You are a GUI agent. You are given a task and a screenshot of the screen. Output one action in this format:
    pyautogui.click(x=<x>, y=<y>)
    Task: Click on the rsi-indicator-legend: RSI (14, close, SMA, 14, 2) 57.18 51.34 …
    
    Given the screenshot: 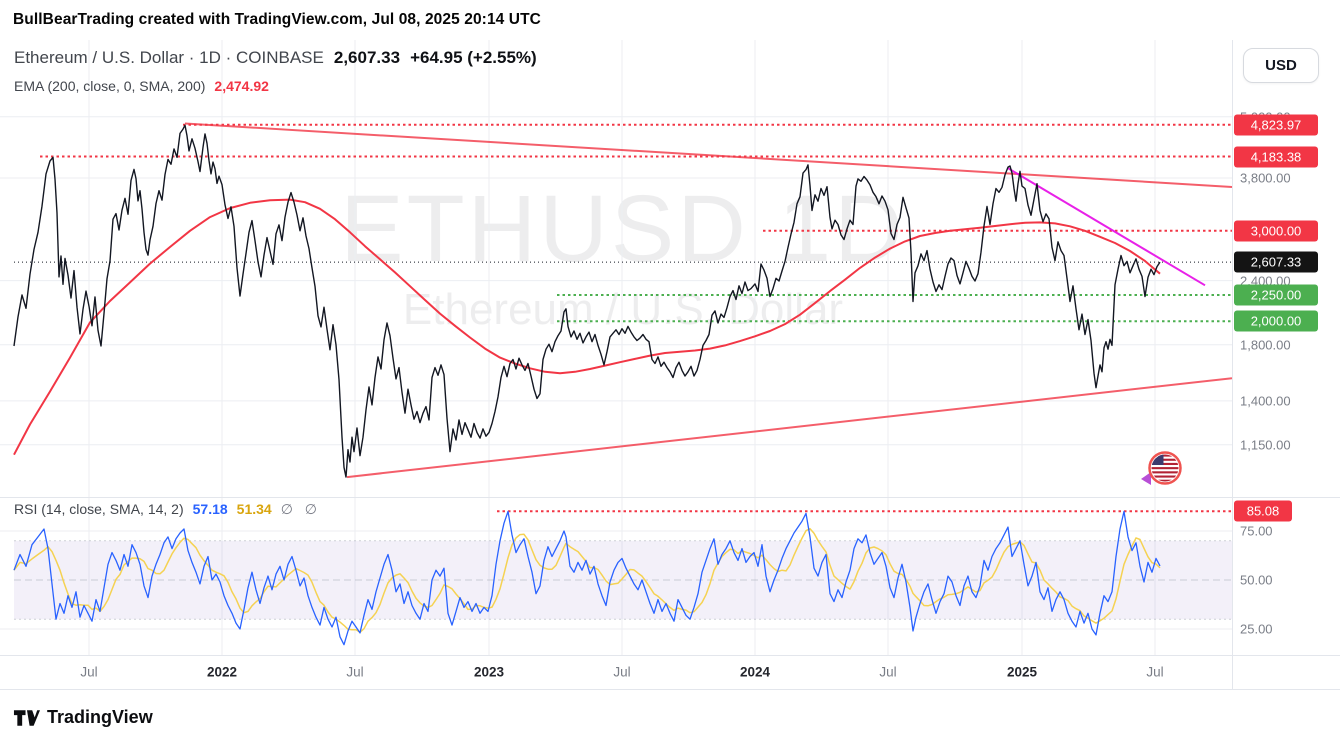 What is the action you would take?
    pyautogui.click(x=167, y=509)
    